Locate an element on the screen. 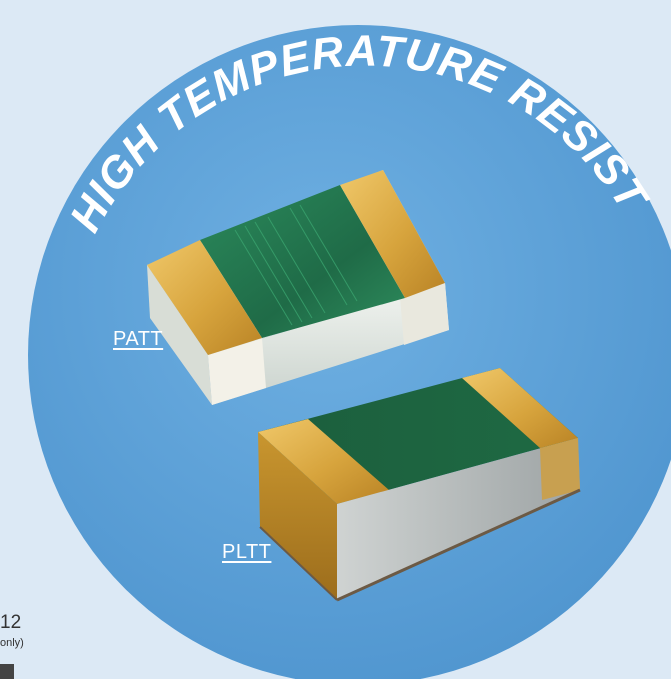  edge-number-fragment: 12 is located at coordinates (11, 622).